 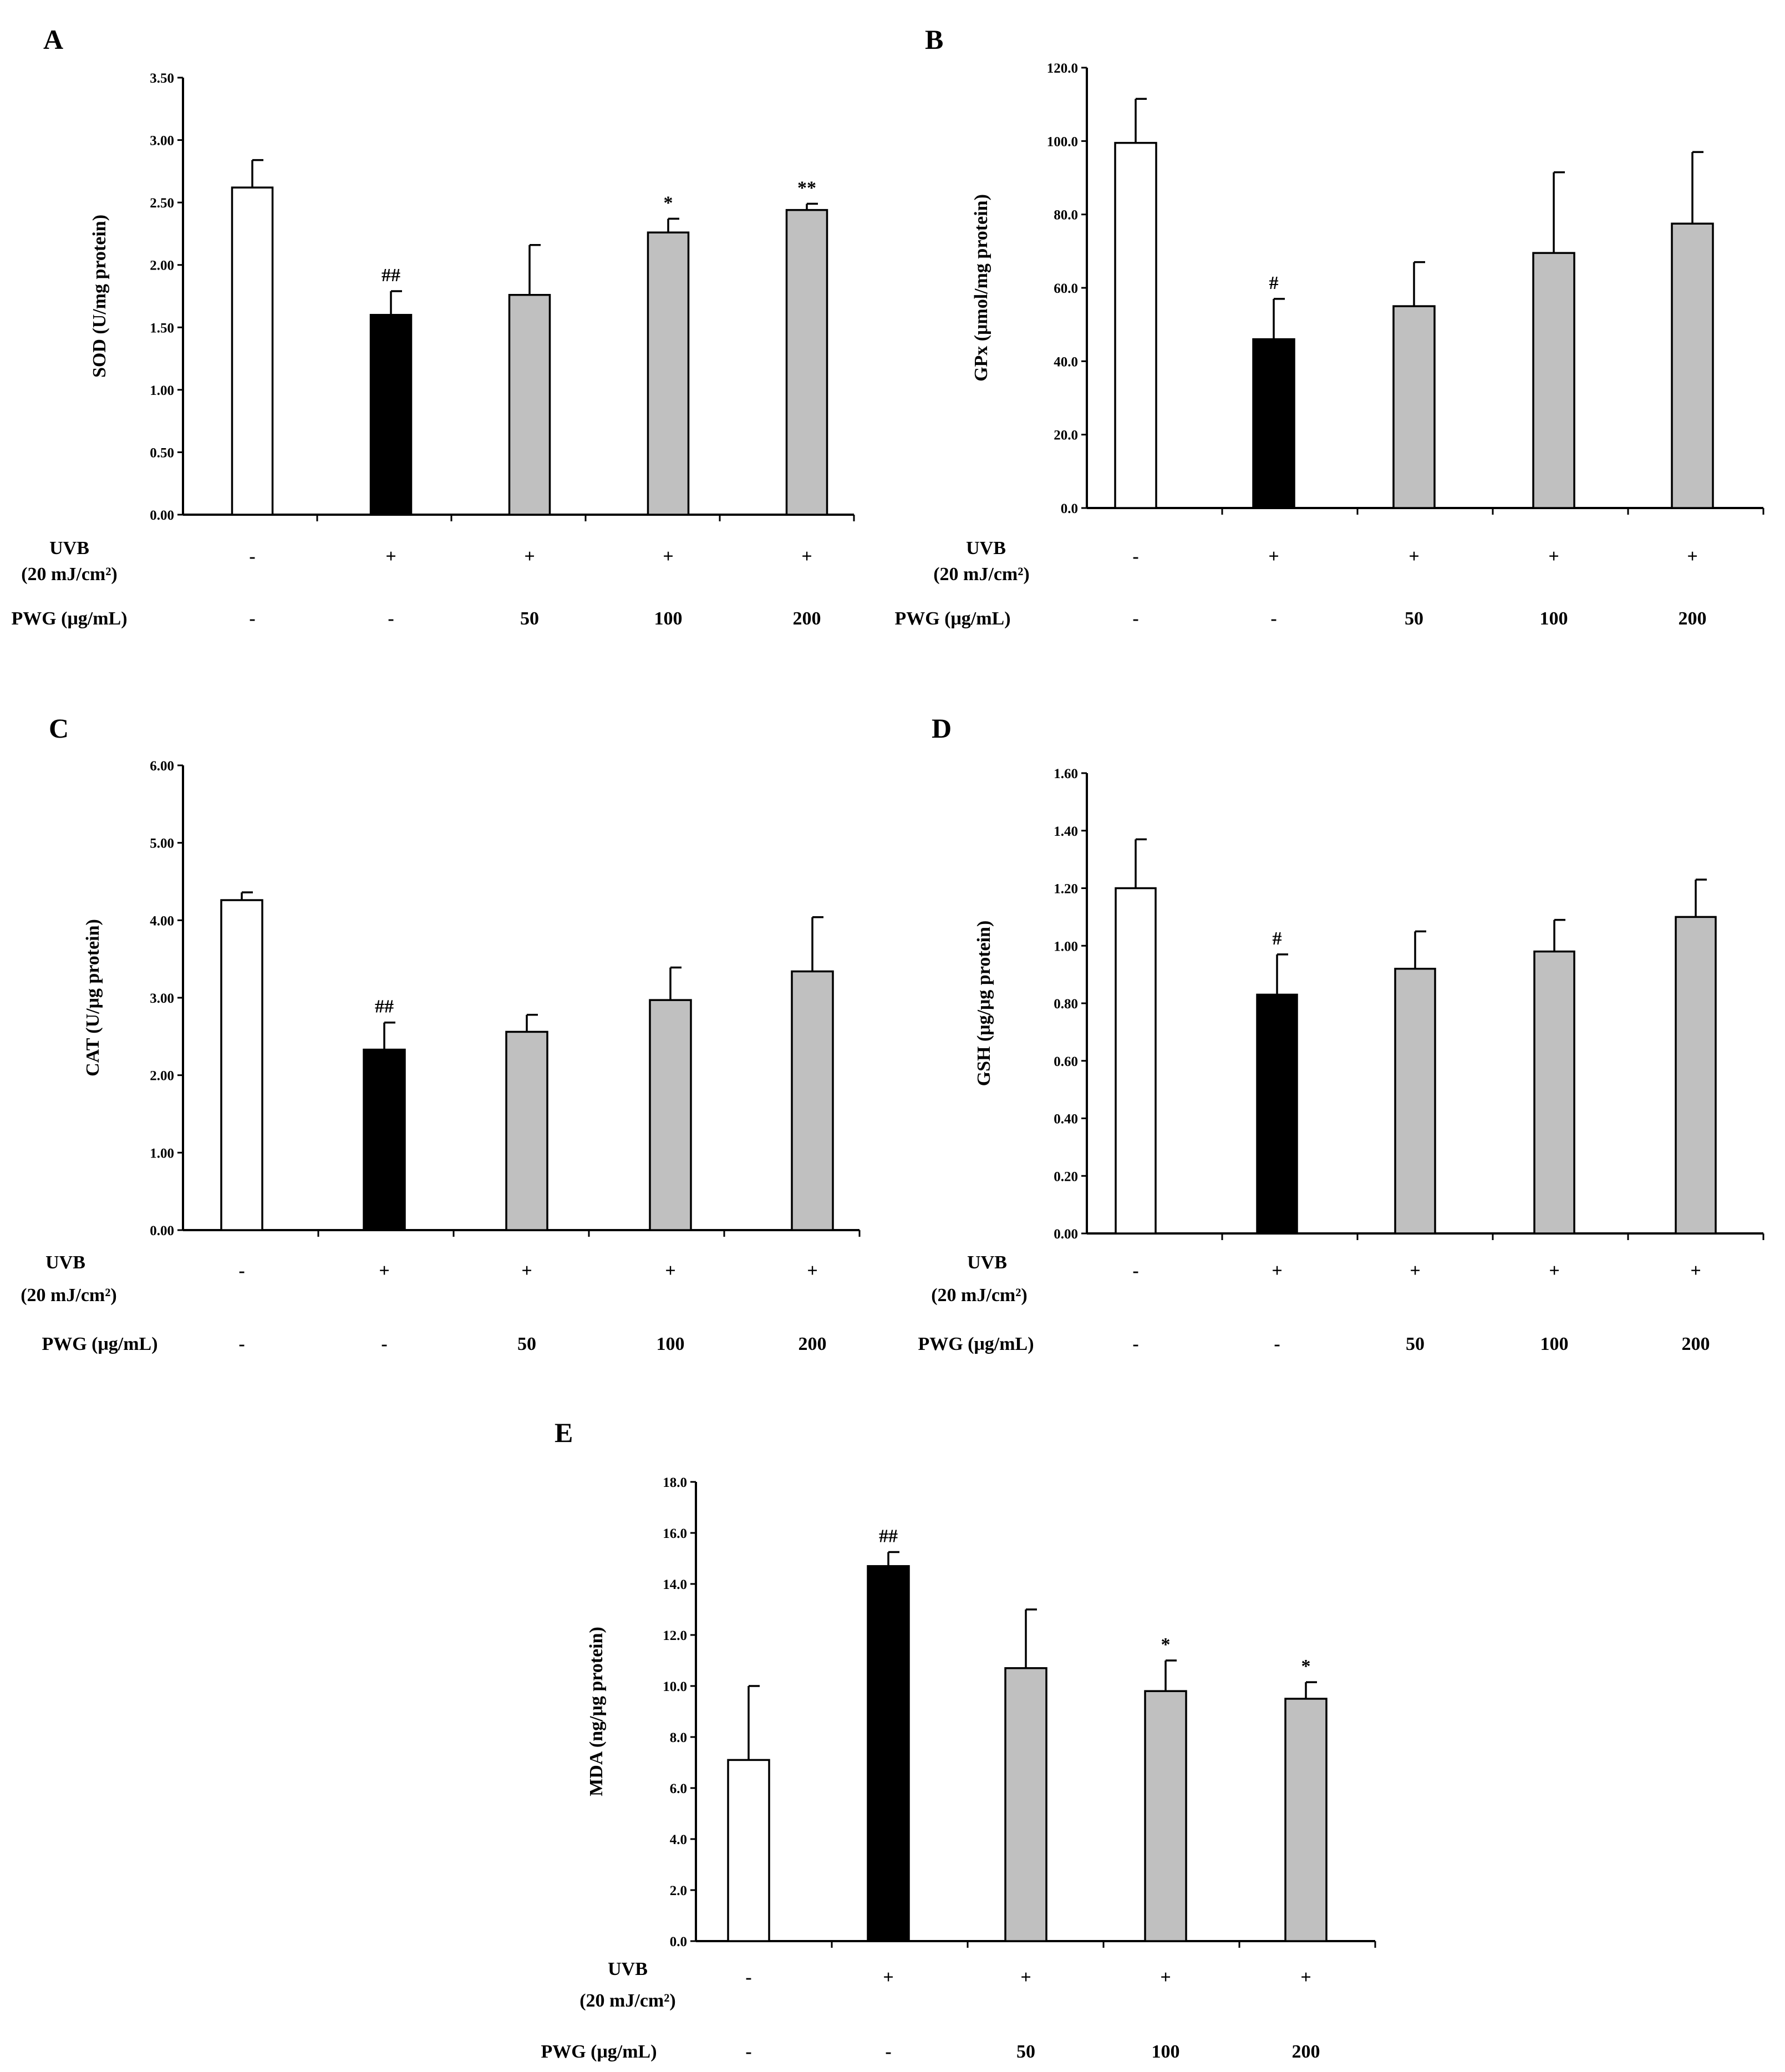 What do you see at coordinates (675, 1584) in the screenshot?
I see `y-tick-label: 14.0` at bounding box center [675, 1584].